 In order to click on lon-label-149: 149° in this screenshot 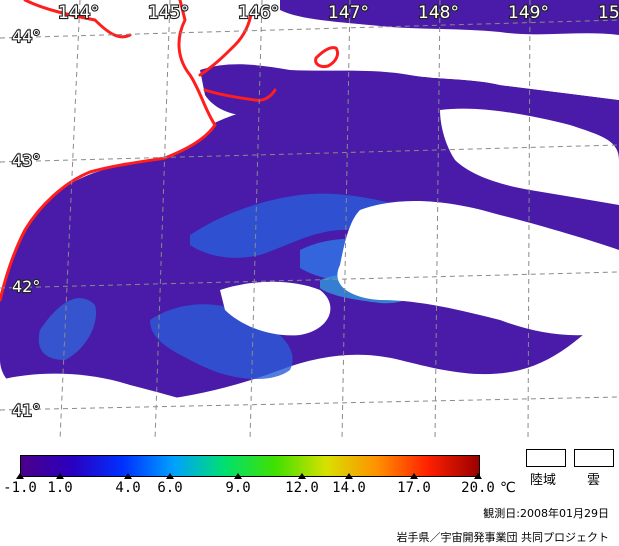, I will do `click(528, 13)`.